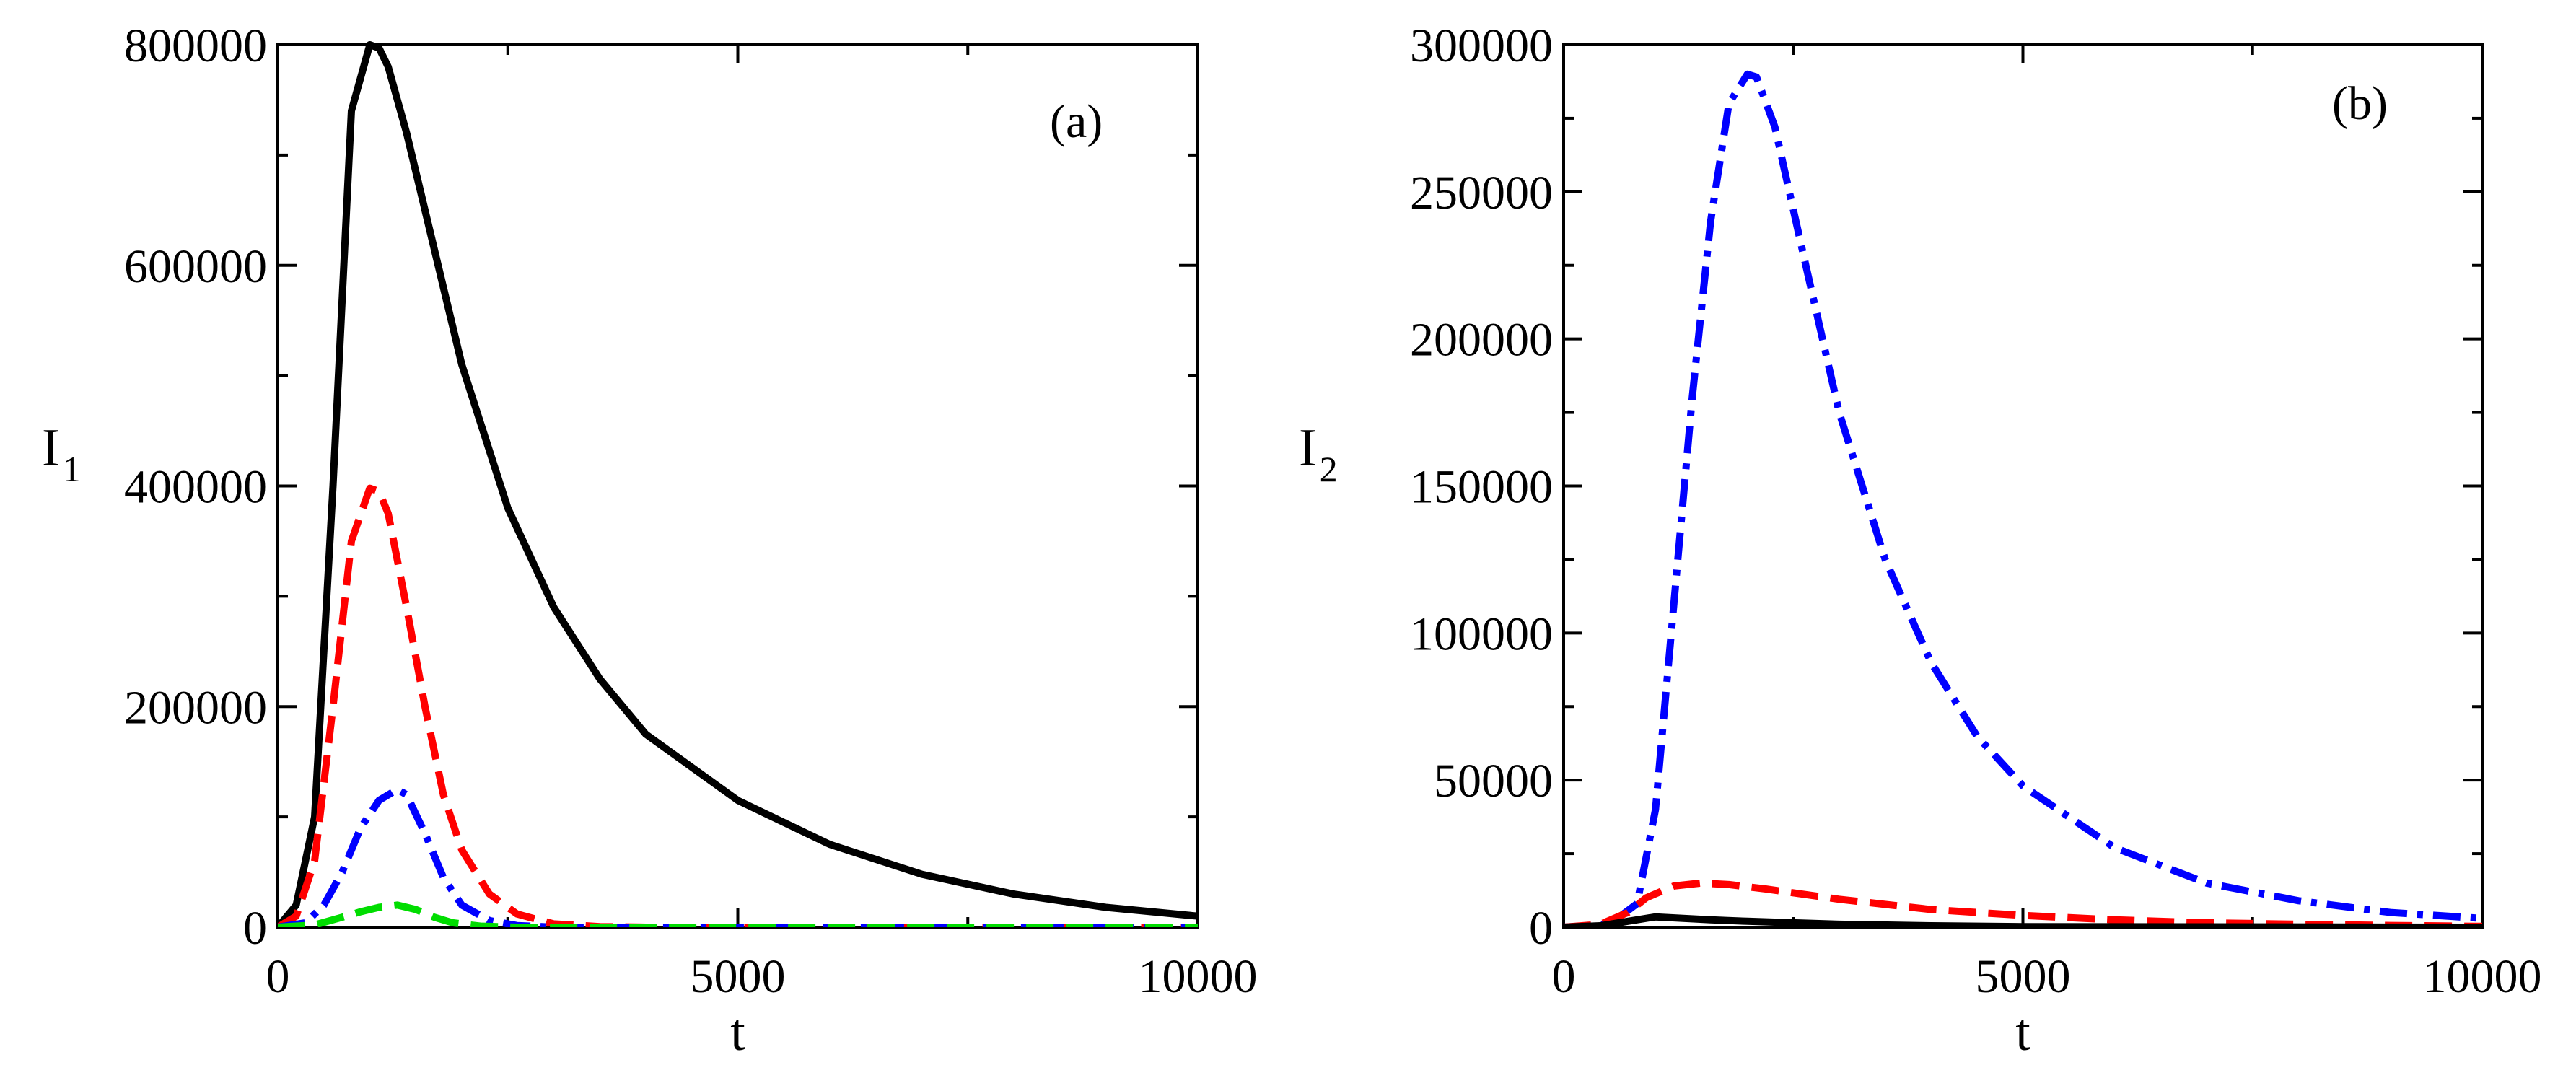 This screenshot has height=1078, width=2576. I want to click on panel-b-y-axis-title-subscript: 2, so click(1329, 469).